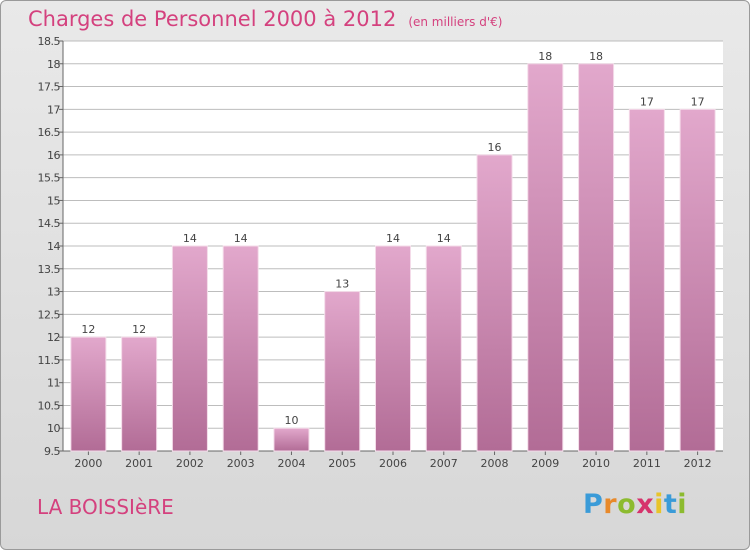 The height and width of the screenshot is (550, 750). Describe the element at coordinates (49, 41) in the screenshot. I see `y-tick-label: 18.5` at that location.